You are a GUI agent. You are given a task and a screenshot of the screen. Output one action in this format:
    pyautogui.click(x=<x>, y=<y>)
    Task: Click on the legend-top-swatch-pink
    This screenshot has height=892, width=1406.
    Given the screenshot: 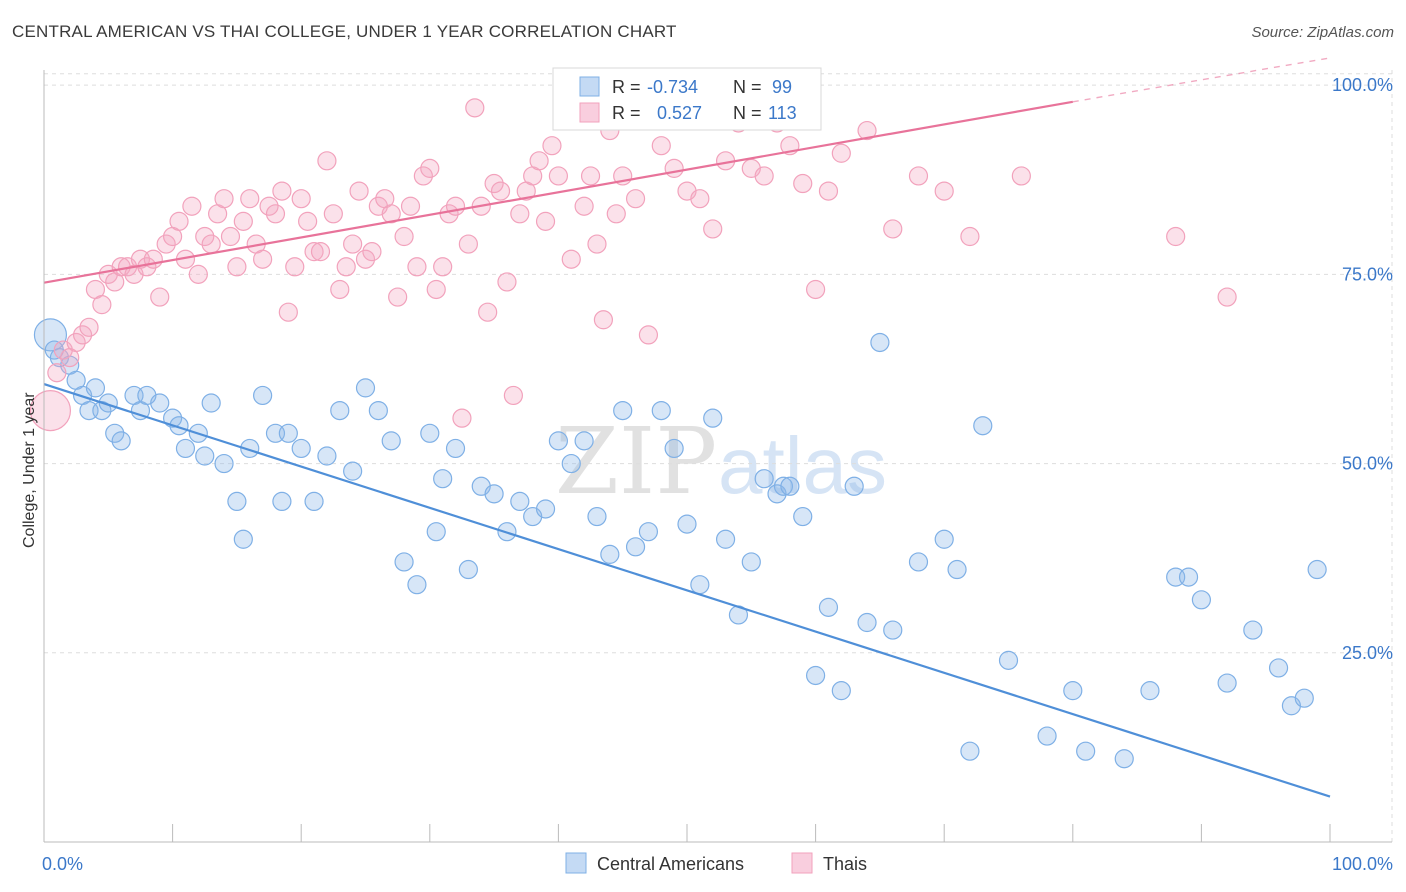 What is the action you would take?
    pyautogui.click(x=589, y=112)
    